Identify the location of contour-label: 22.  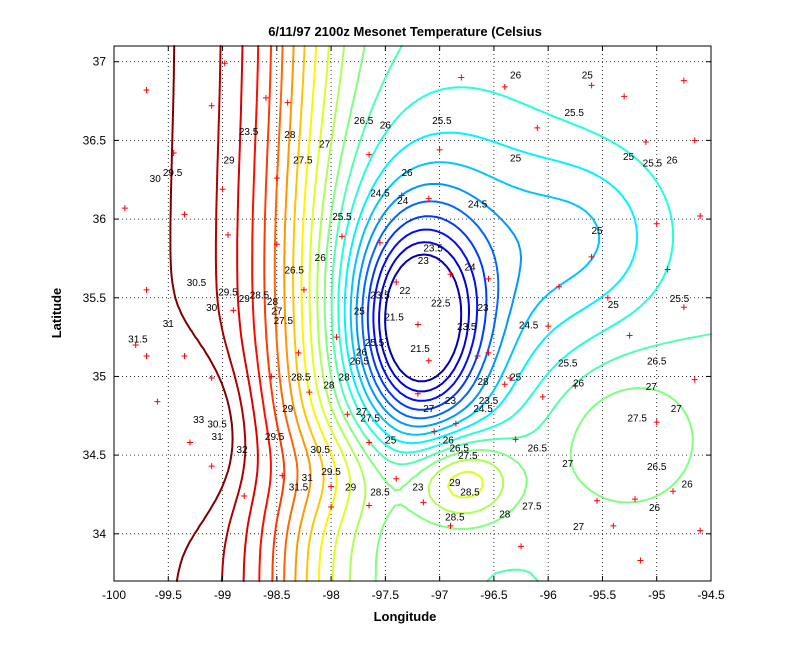
(405, 291).